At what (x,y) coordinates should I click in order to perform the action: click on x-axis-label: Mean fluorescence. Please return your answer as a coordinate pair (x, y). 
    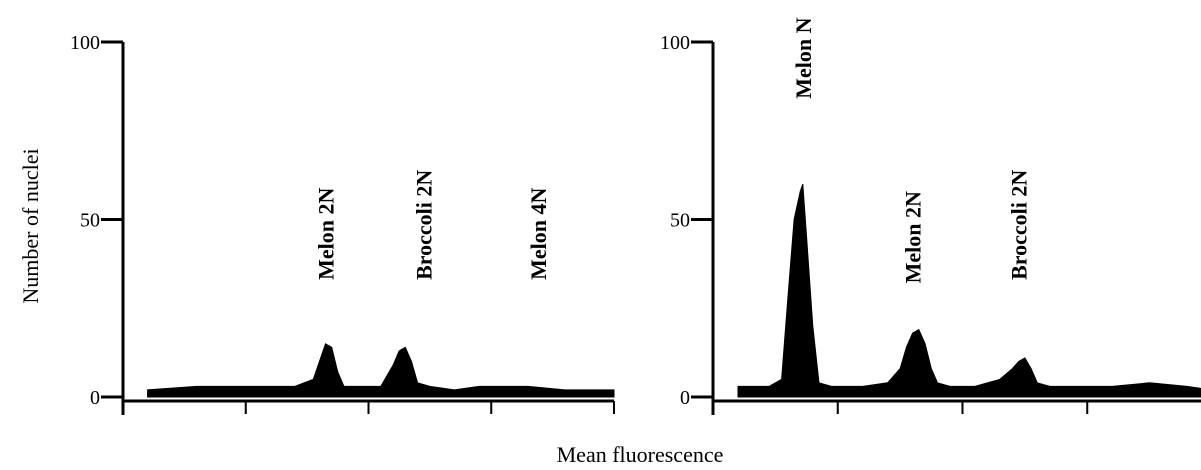
    Looking at the image, I should click on (640, 454).